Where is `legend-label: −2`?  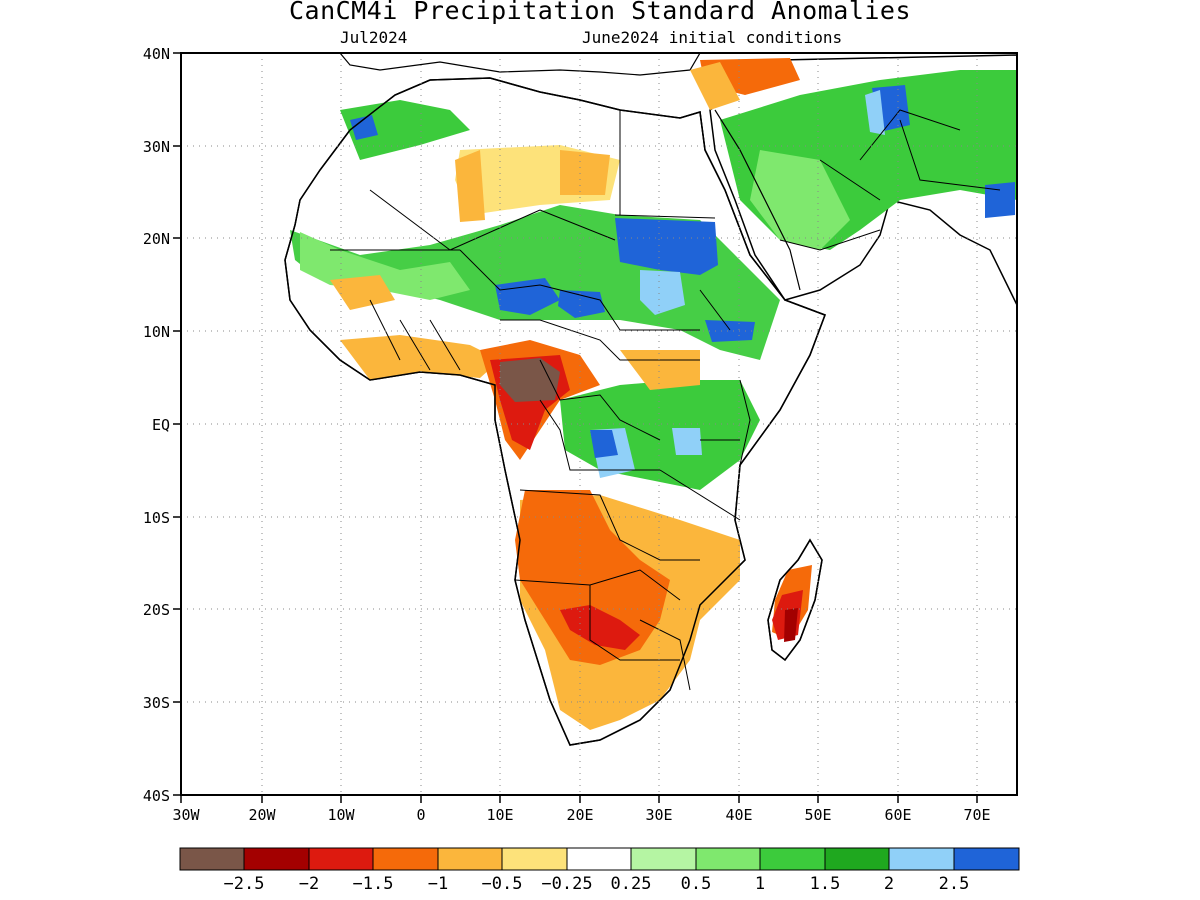
legend-label: −2 is located at coordinates (309, 884).